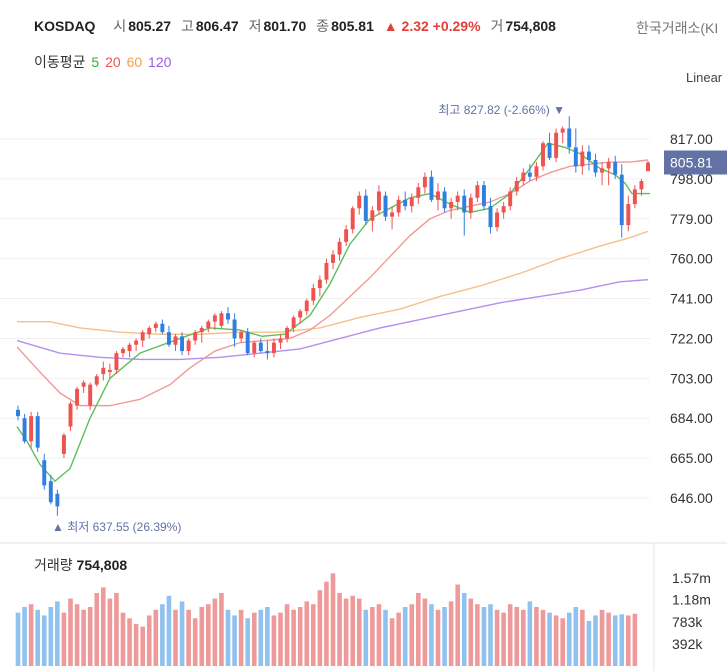  Describe the element at coordinates (160, 62) in the screenshot. I see `ma-120-label: 120` at that location.